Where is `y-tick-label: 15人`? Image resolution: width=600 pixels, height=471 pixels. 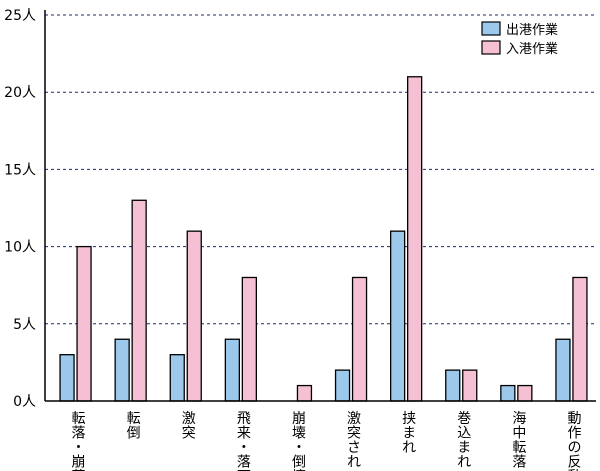
y-tick-label: 15人 is located at coordinates (20, 170).